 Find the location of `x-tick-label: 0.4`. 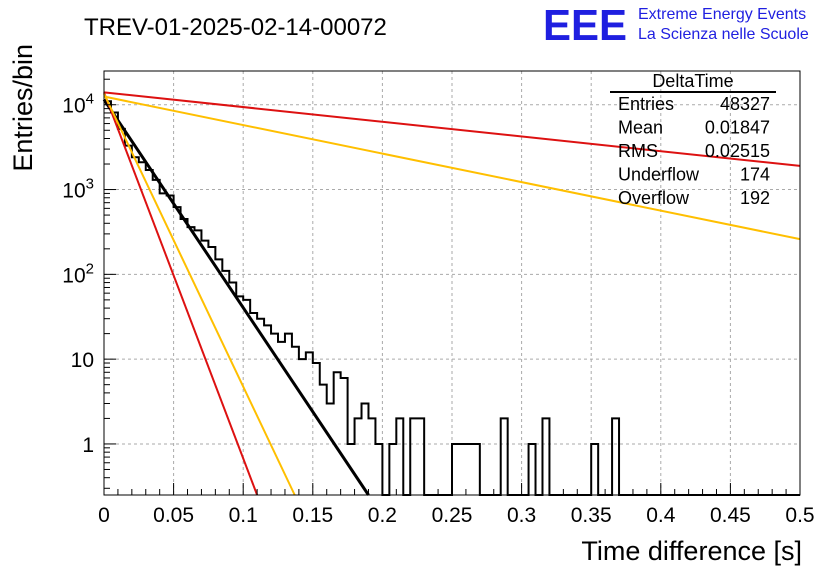

x-tick-label: 0.4 is located at coordinates (661, 515).